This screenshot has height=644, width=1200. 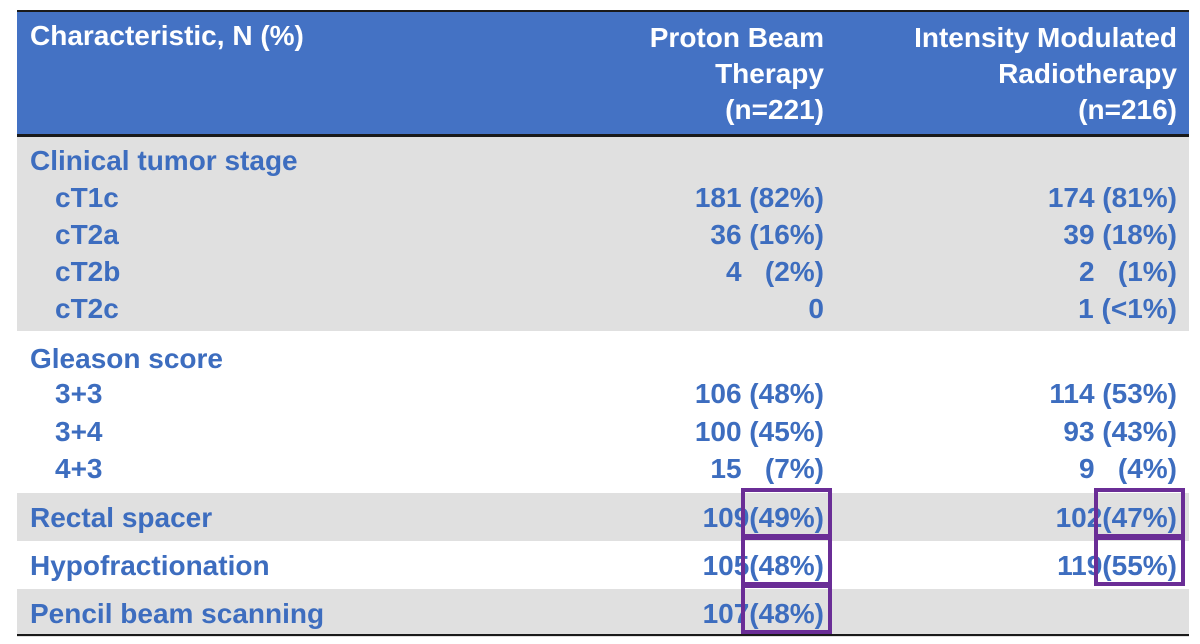 I want to click on row-hypofractionation: Hypofractionation 105(48%) 119(55%), so click(x=603, y=565).